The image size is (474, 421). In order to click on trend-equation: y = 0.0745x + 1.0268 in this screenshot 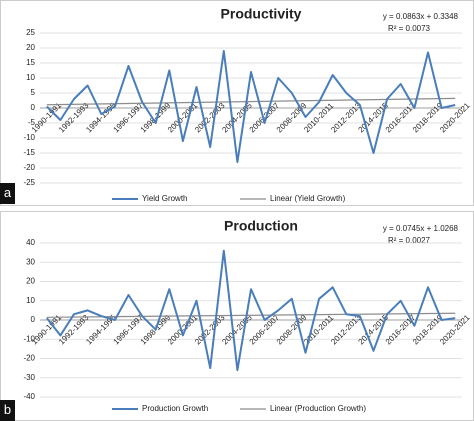, I will do `click(421, 228)`.